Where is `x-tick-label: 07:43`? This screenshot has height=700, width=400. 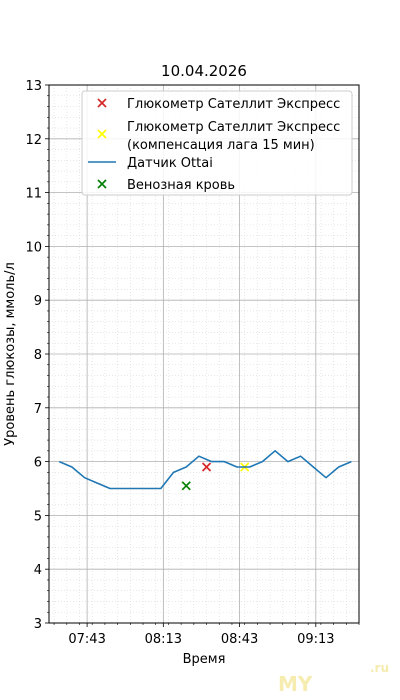 x-tick-label: 07:43 is located at coordinates (86, 639).